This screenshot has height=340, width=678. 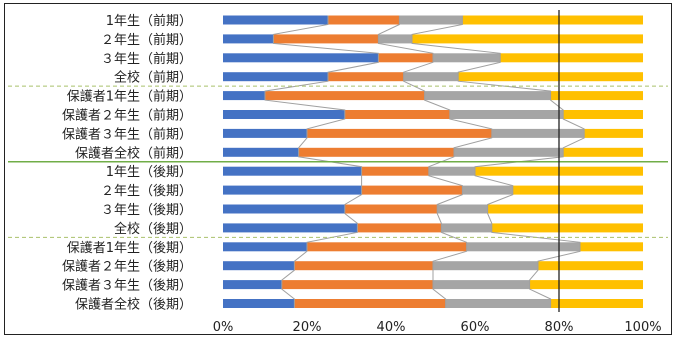 I want to click on x-tick-label-1: 0%, so click(x=223, y=327).